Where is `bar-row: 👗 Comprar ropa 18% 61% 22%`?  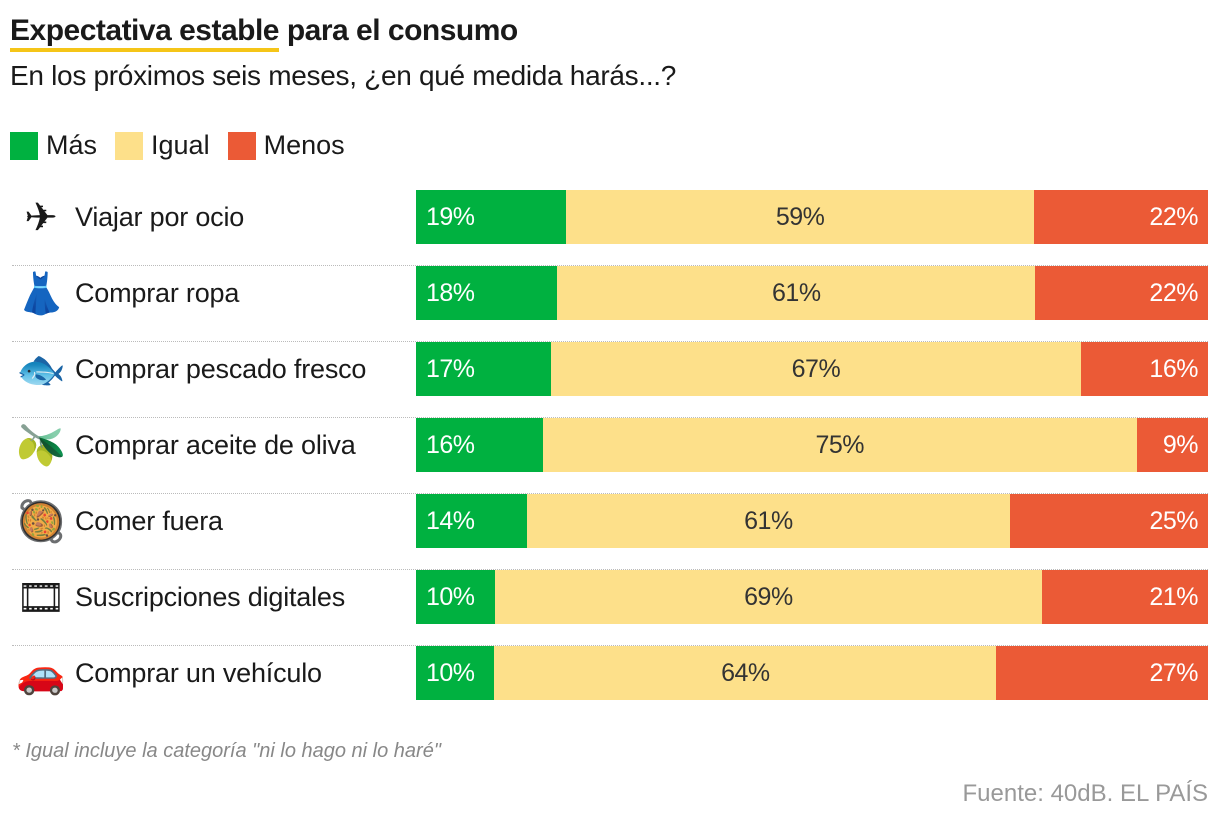 bar-row: 👗 Comprar ropa 18% 61% 22% is located at coordinates (610, 304).